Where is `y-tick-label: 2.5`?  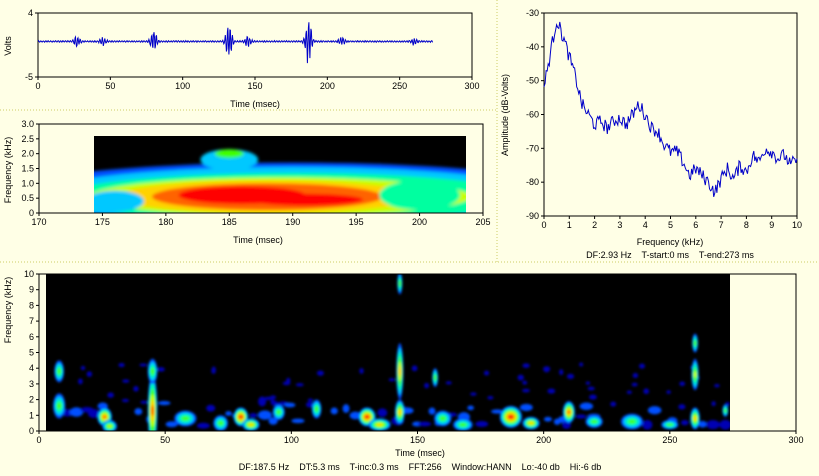 y-tick-label: 2.5 is located at coordinates (27, 139).